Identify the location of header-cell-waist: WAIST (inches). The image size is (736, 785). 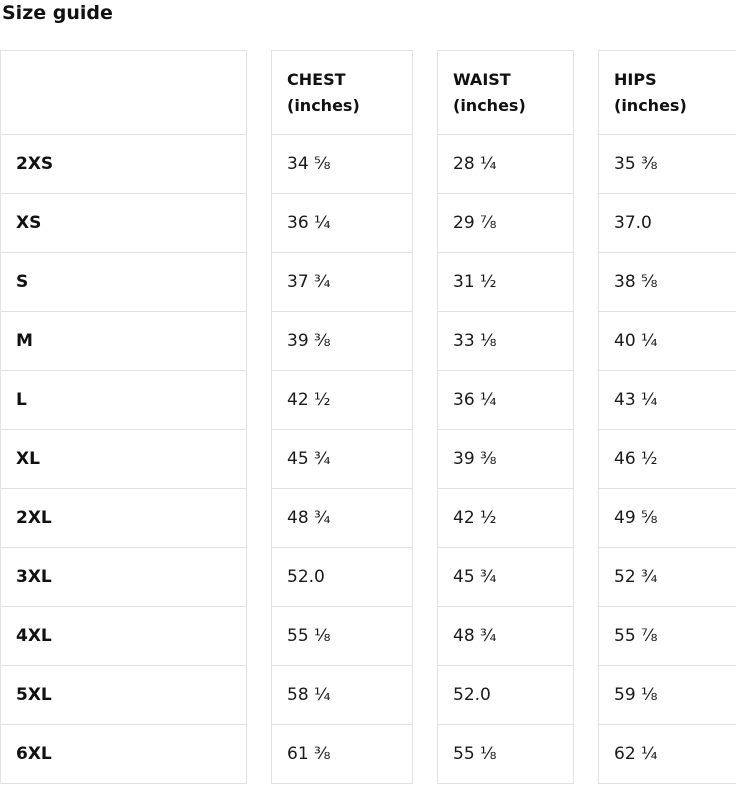
(505, 92).